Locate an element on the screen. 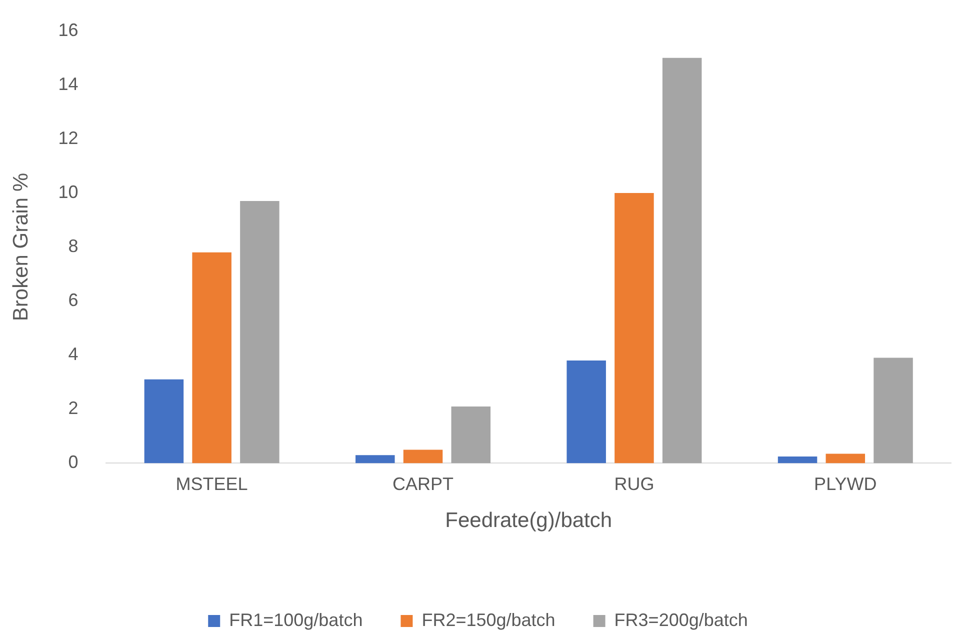 This screenshot has height=640, width=961. x-tick-label: RUG is located at coordinates (634, 484).